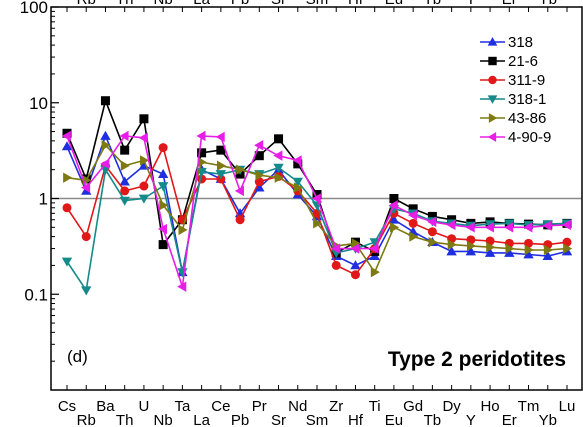 The height and width of the screenshot is (427, 583). I want to click on x-tick-label: Lu, so click(567, 406).